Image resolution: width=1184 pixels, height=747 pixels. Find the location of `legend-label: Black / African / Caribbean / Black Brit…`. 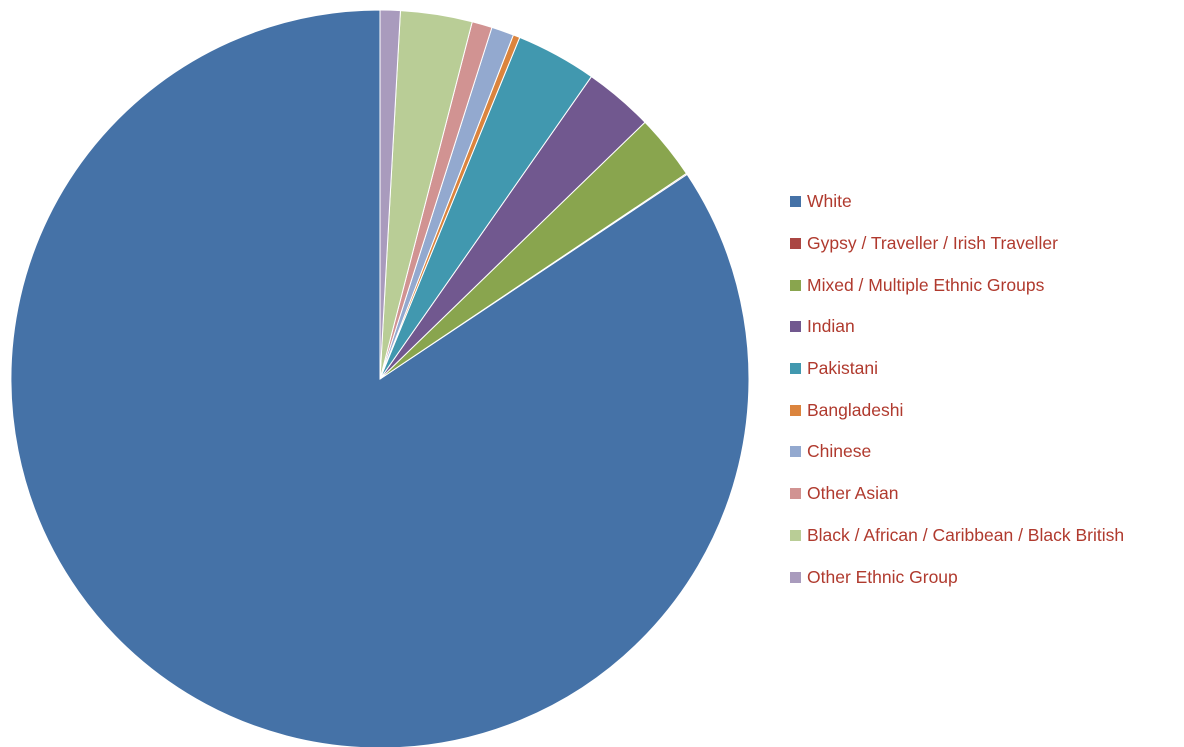

legend-label: Black / African / Caribbean / Black Brit… is located at coordinates (966, 534).